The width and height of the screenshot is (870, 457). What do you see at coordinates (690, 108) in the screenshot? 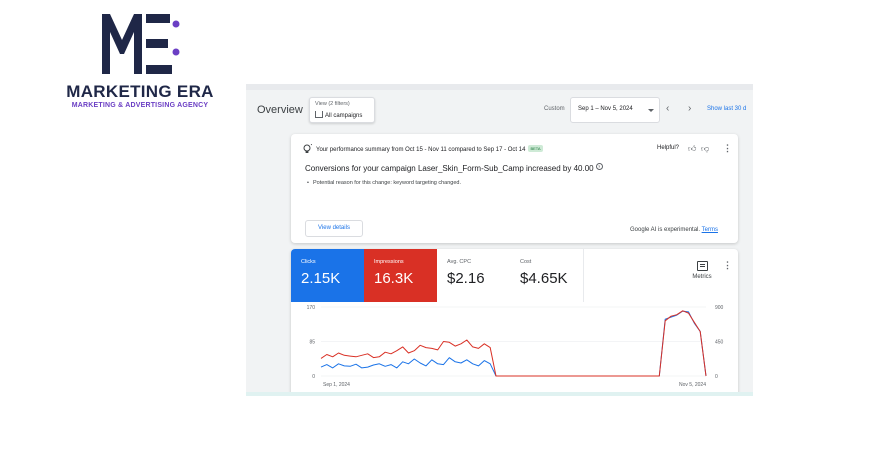
I see `chevron-right-icon: ›` at bounding box center [690, 108].